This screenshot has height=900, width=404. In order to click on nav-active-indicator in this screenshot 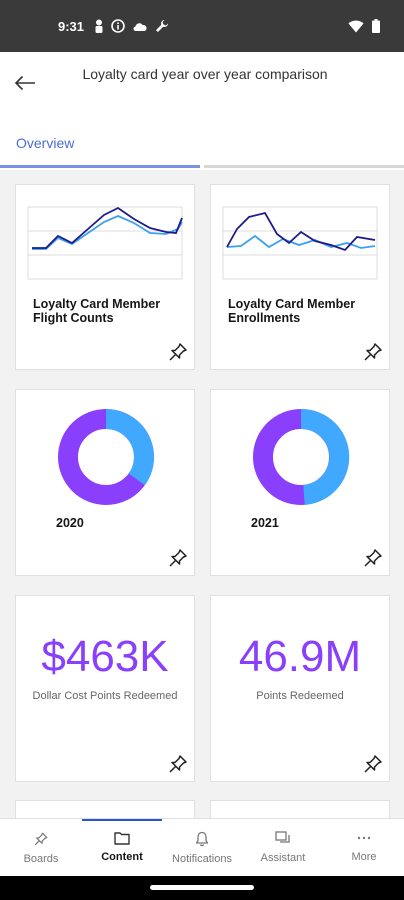, I will do `click(122, 820)`.